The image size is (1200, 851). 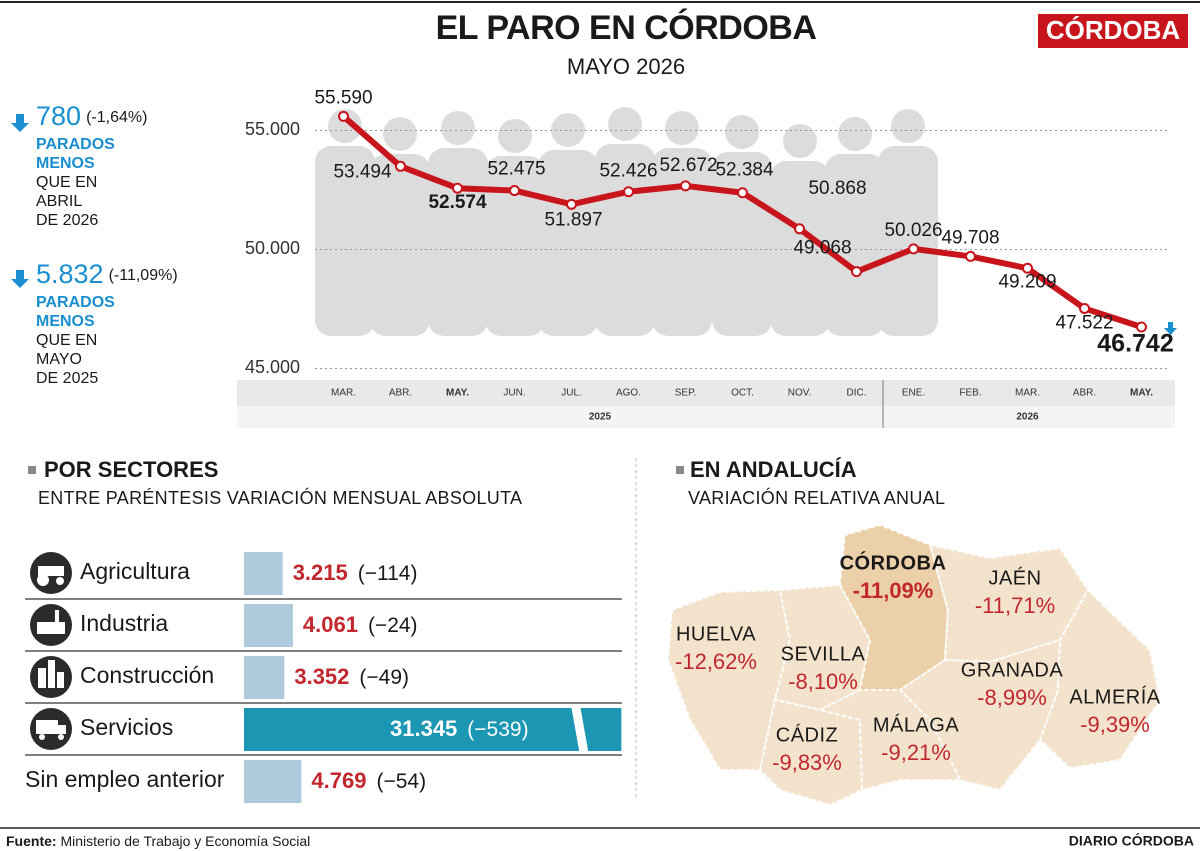 What do you see at coordinates (893, 562) in the screenshot?
I see `region-name: CÓRDOBA` at bounding box center [893, 562].